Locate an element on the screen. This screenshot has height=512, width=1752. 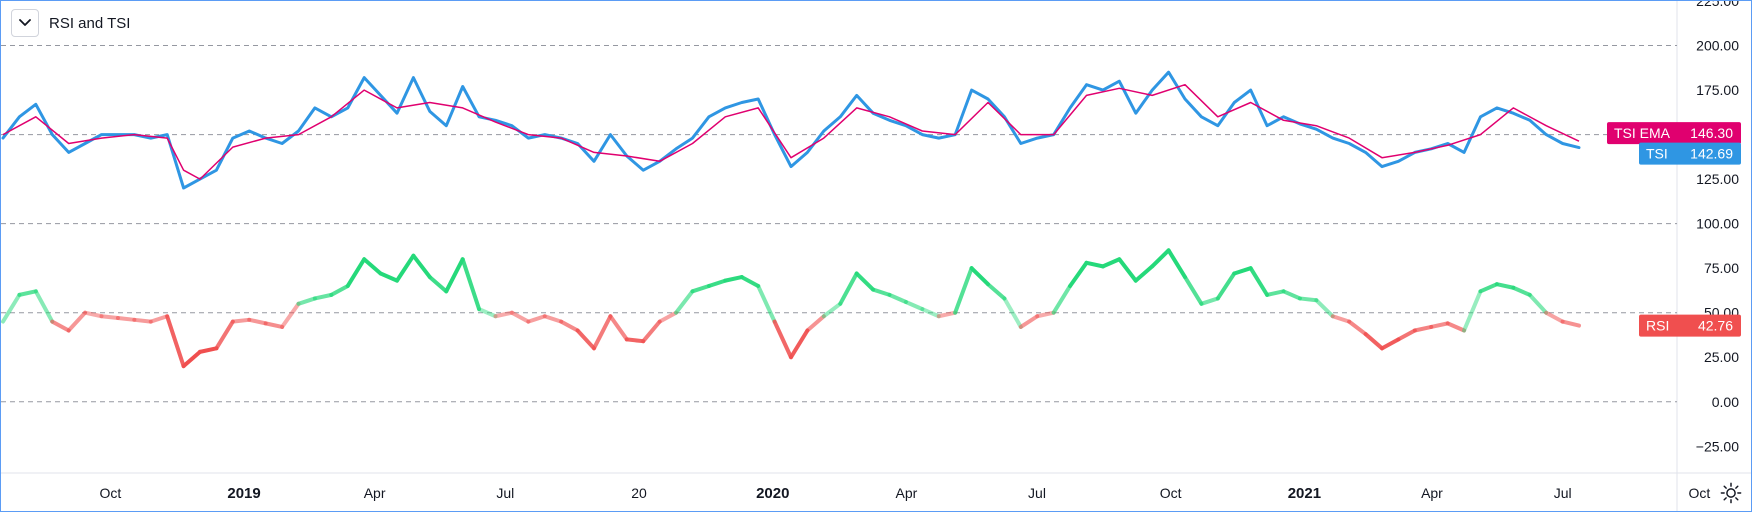
y-tick-label: 125.00 is located at coordinates (1717, 179).